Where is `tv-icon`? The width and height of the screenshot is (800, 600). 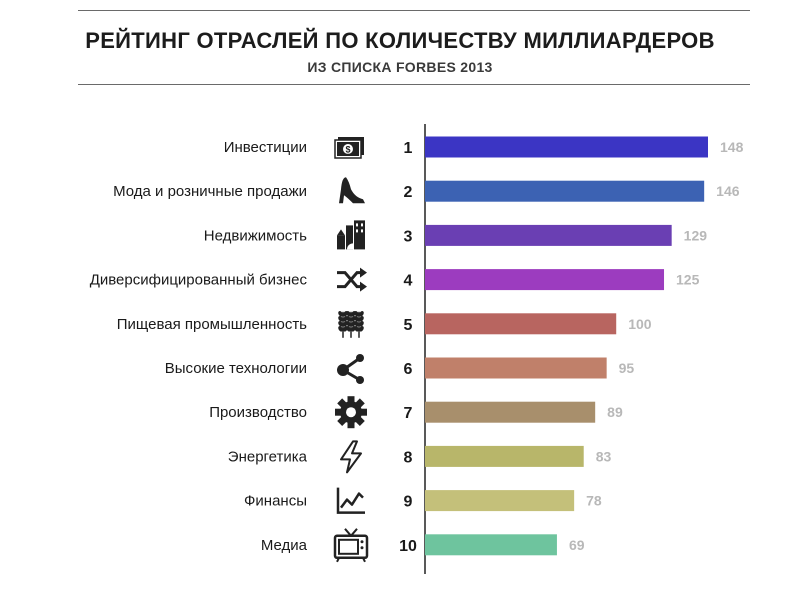
tv-icon is located at coordinates (351, 545).